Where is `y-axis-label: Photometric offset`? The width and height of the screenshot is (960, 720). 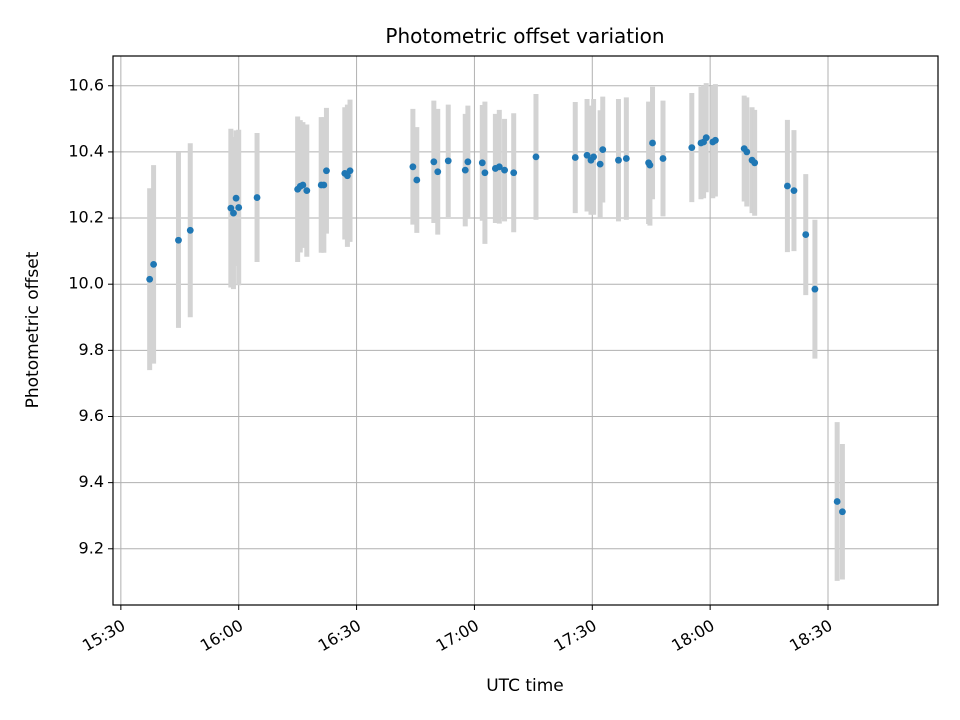 y-axis-label: Photometric offset is located at coordinates (33, 329).